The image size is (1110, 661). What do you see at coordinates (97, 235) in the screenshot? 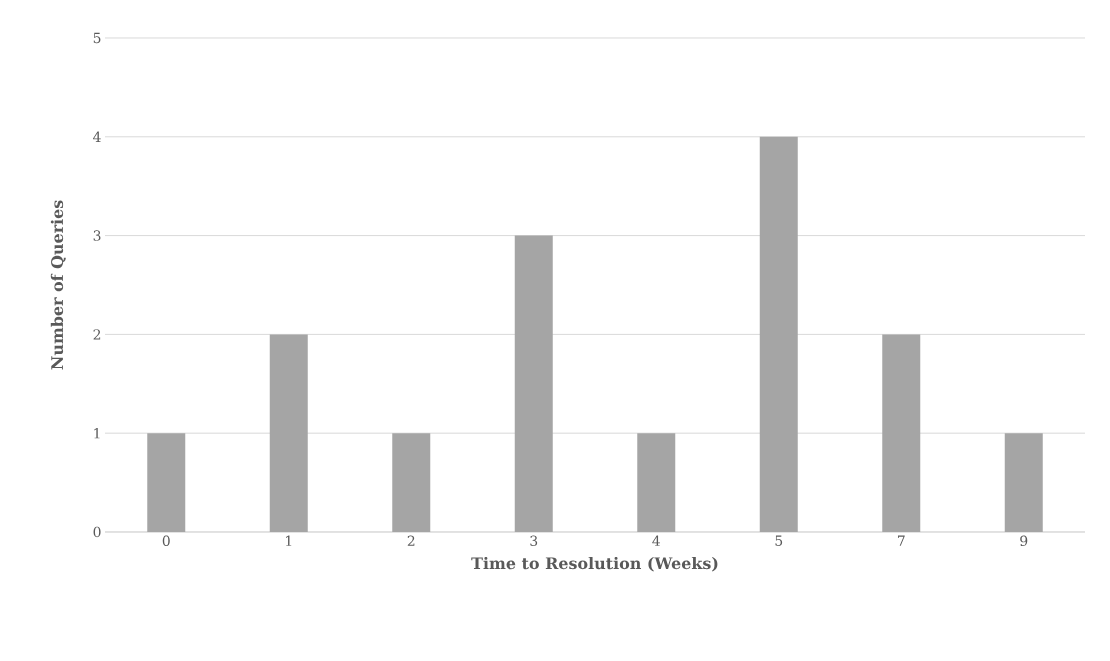
I see `y-tick-label: 3` at bounding box center [97, 235].